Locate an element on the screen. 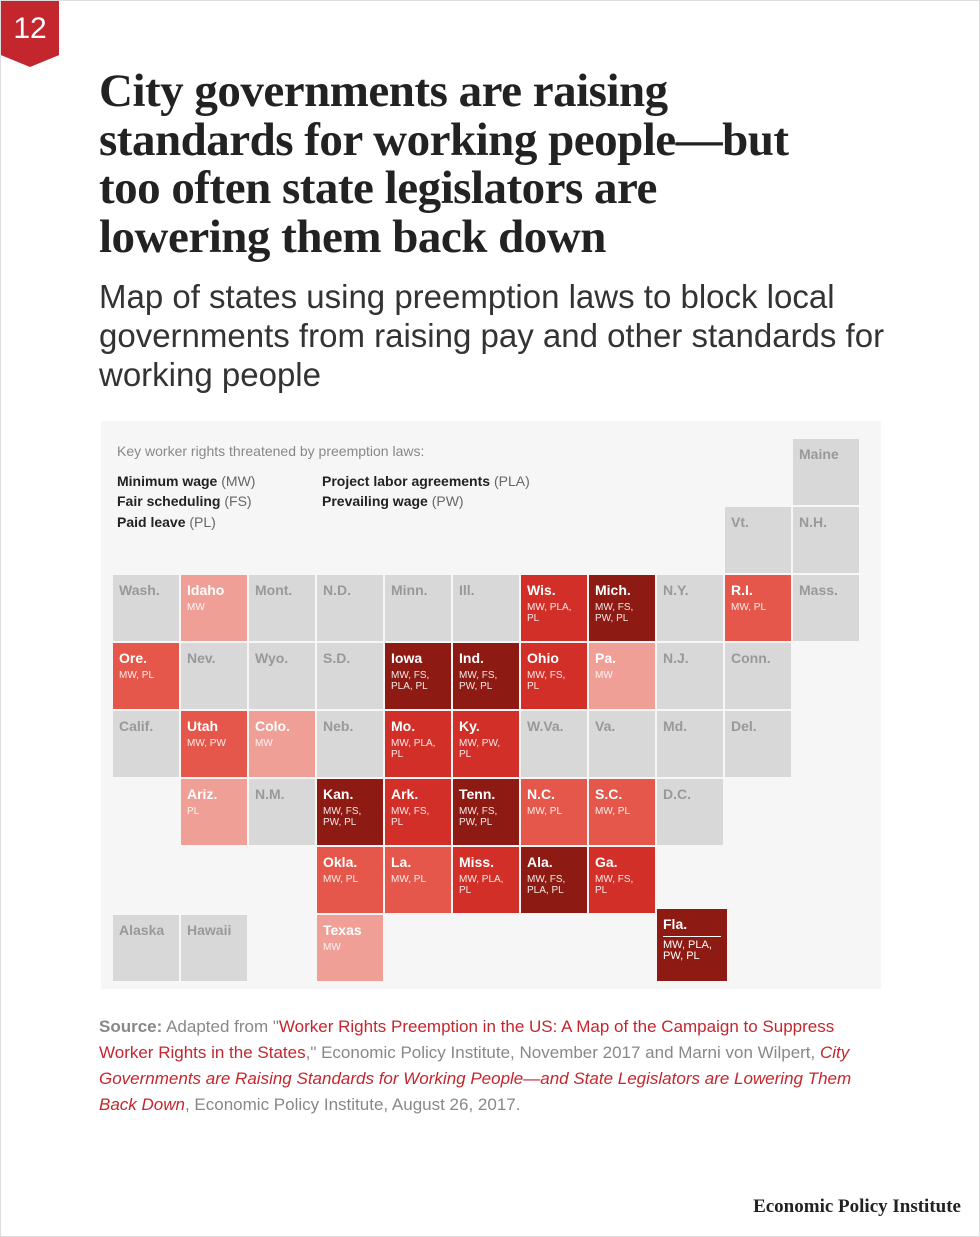 The image size is (980, 1237). state-tile: Idaho MW is located at coordinates (214, 608).